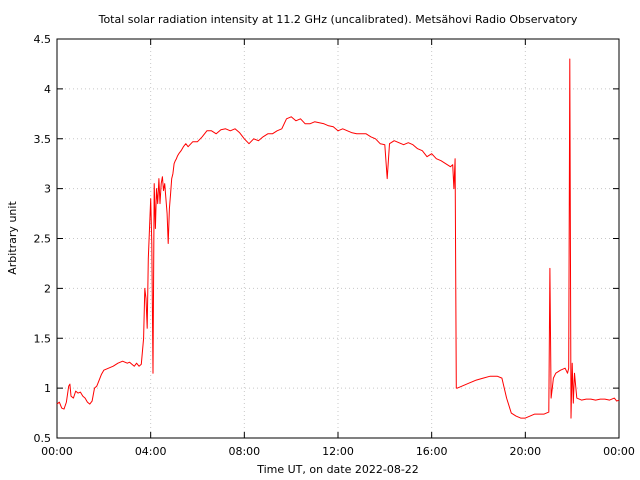  What do you see at coordinates (47, 388) in the screenshot?
I see `y-tick-label: 1` at bounding box center [47, 388].